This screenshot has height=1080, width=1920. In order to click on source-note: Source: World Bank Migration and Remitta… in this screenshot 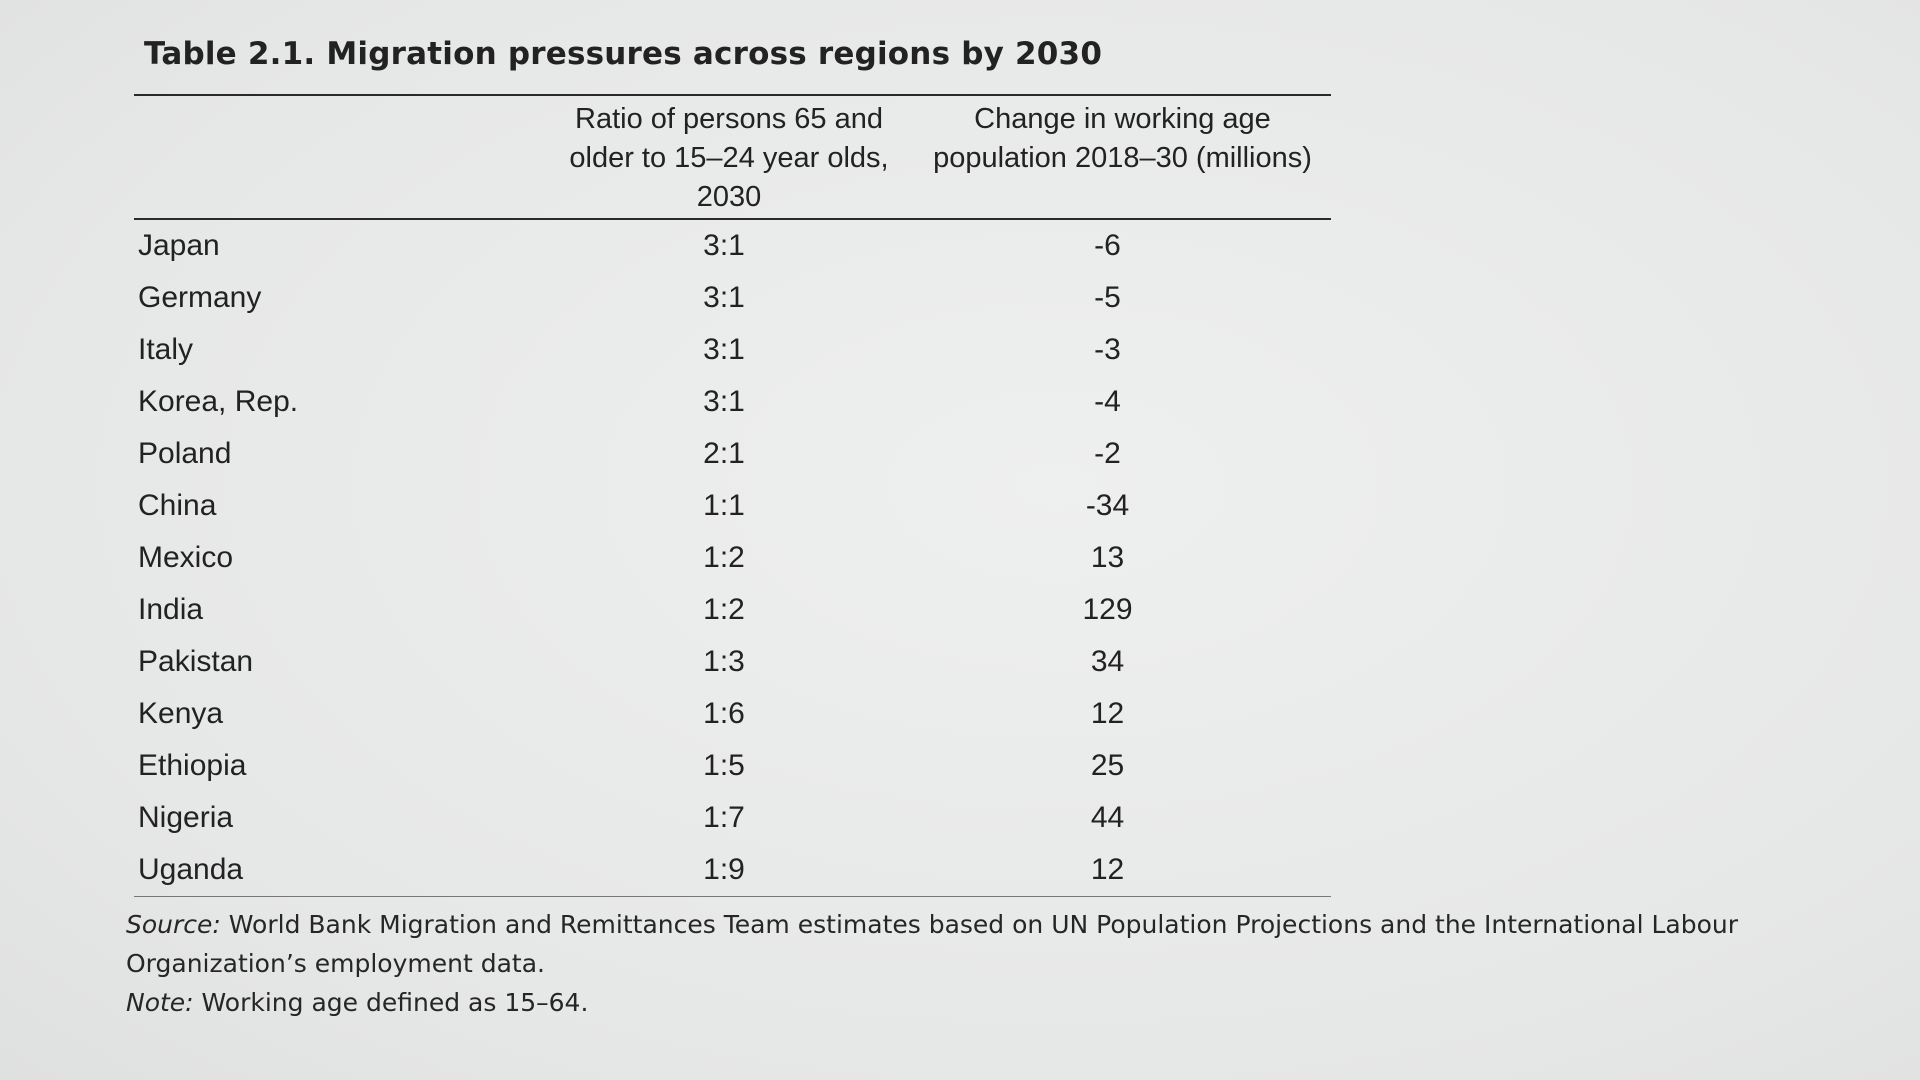, I will do `click(936, 944)`.